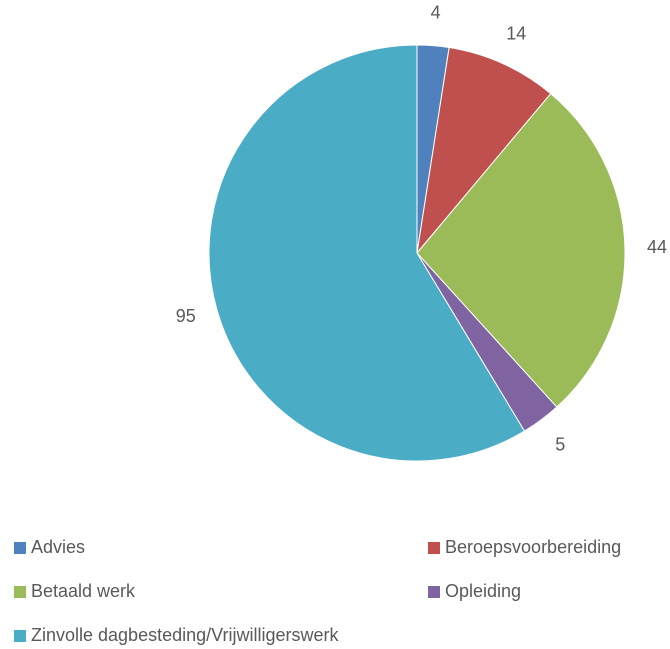 The width and height of the screenshot is (670, 649). What do you see at coordinates (483, 591) in the screenshot?
I see `legend-label: Opleiding` at bounding box center [483, 591].